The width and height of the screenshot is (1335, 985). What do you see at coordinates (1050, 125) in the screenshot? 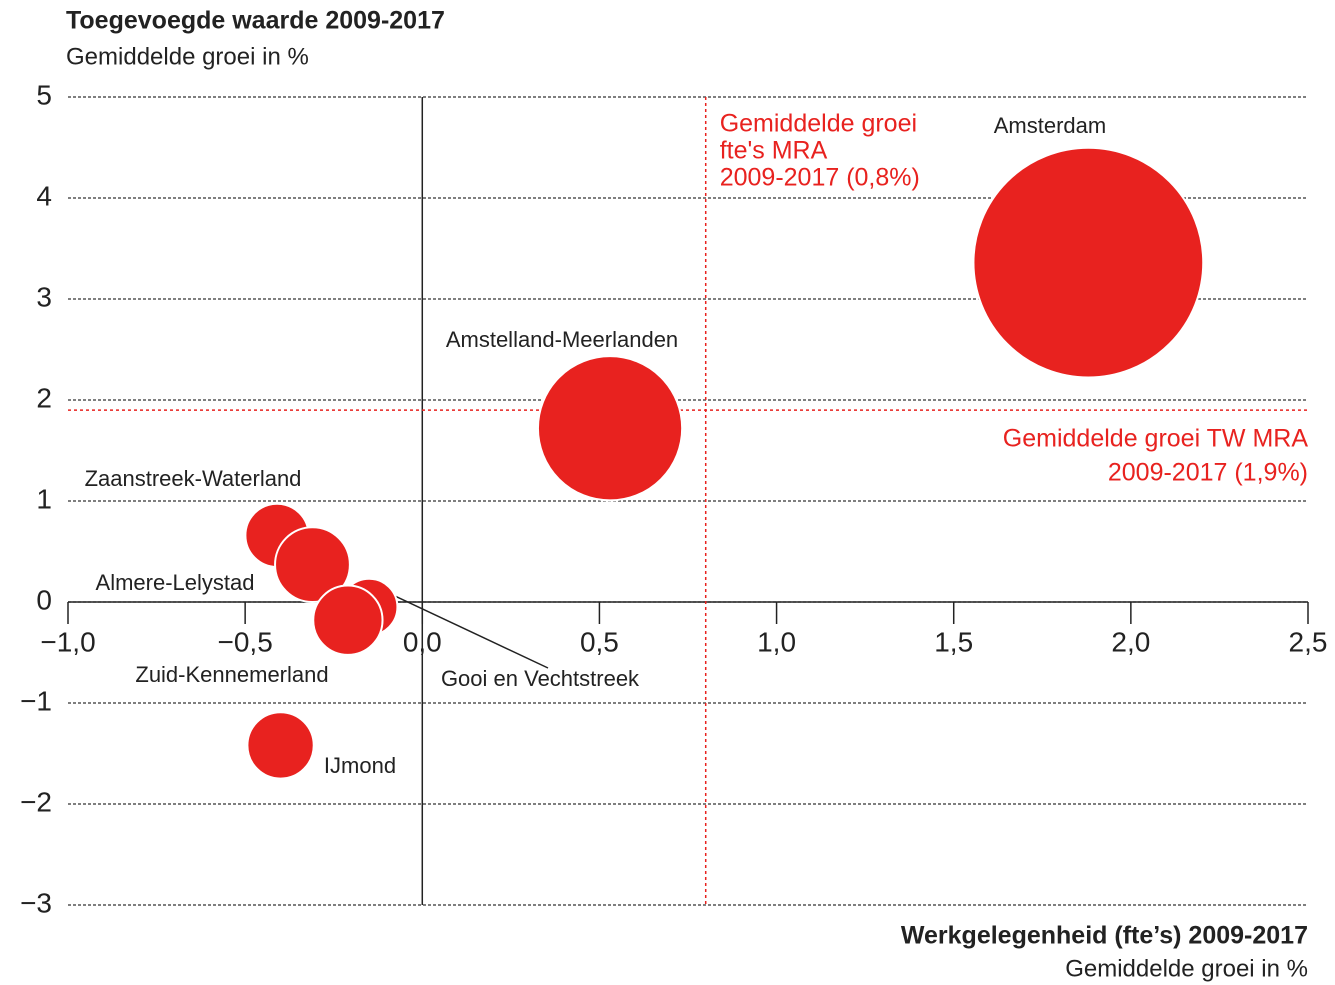
I see `bubble-label: Amsterdam` at bounding box center [1050, 125].